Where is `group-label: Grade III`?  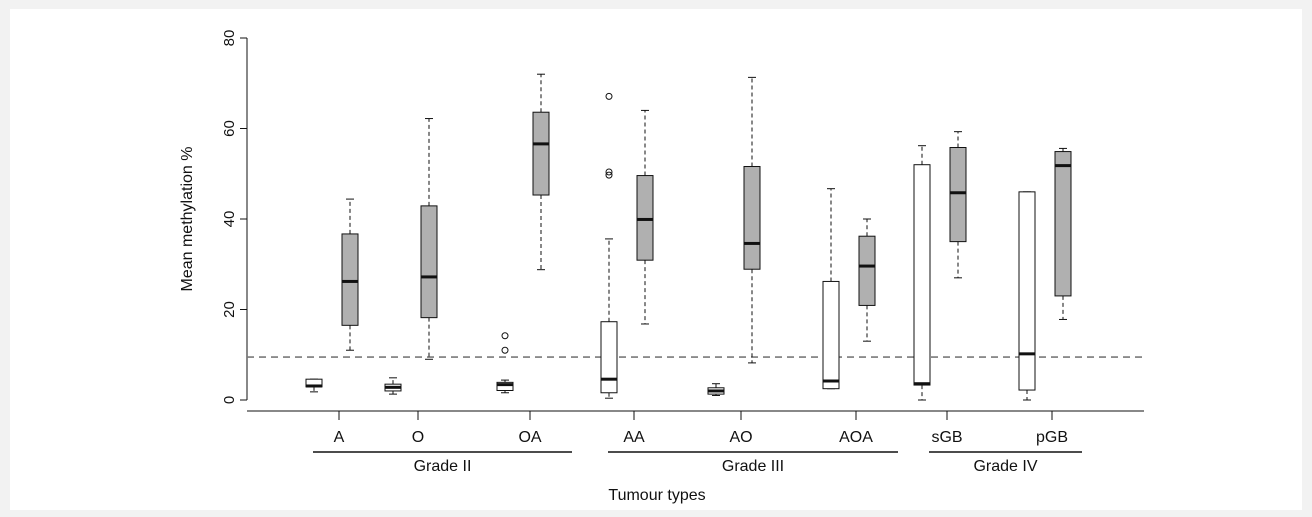 group-label: Grade III is located at coordinates (753, 466).